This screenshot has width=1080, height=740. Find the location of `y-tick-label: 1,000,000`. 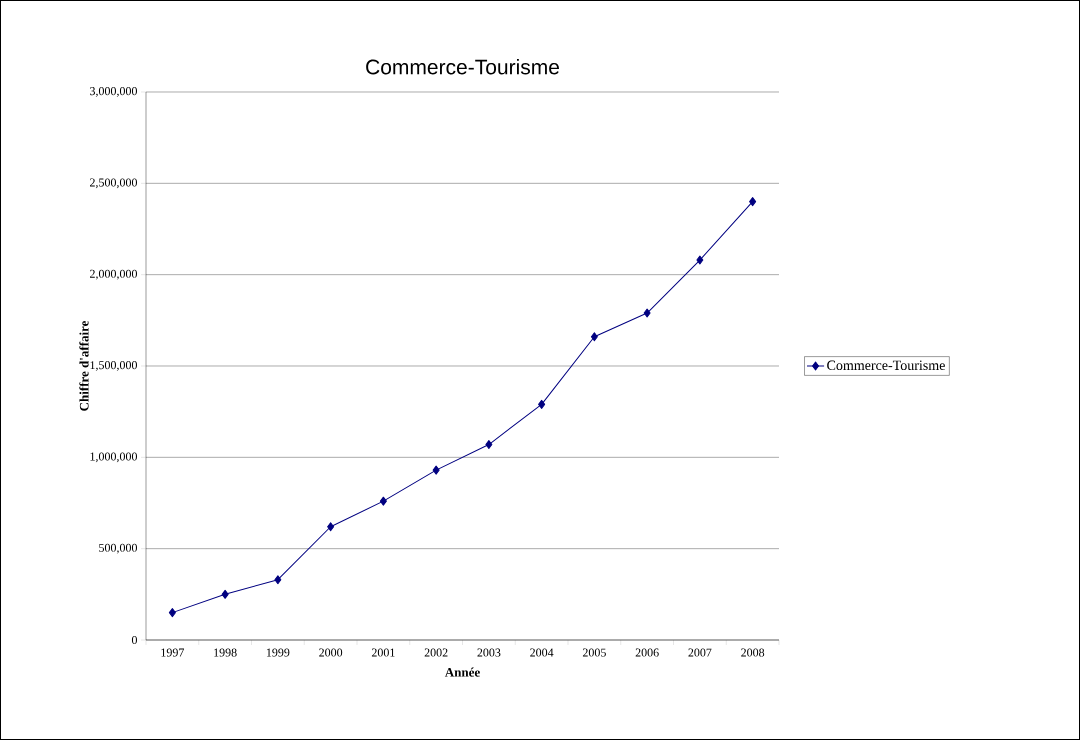

y-tick-label: 1,000,000 is located at coordinates (113, 457).